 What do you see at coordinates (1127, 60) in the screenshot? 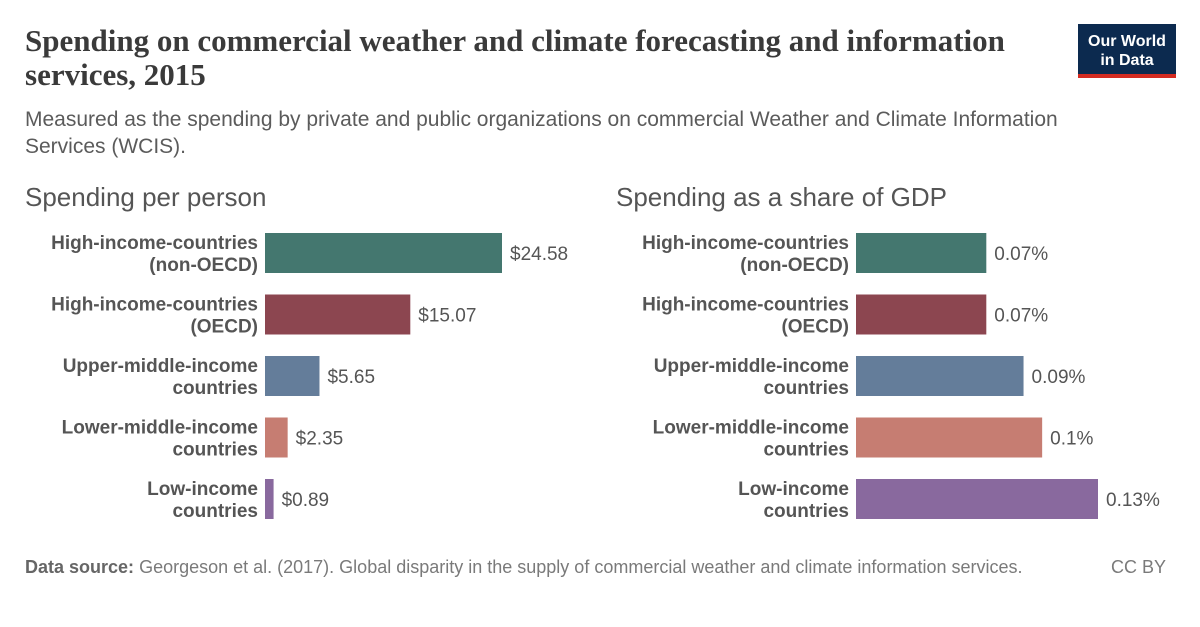
I see `logo-line-2: in Data` at bounding box center [1127, 60].